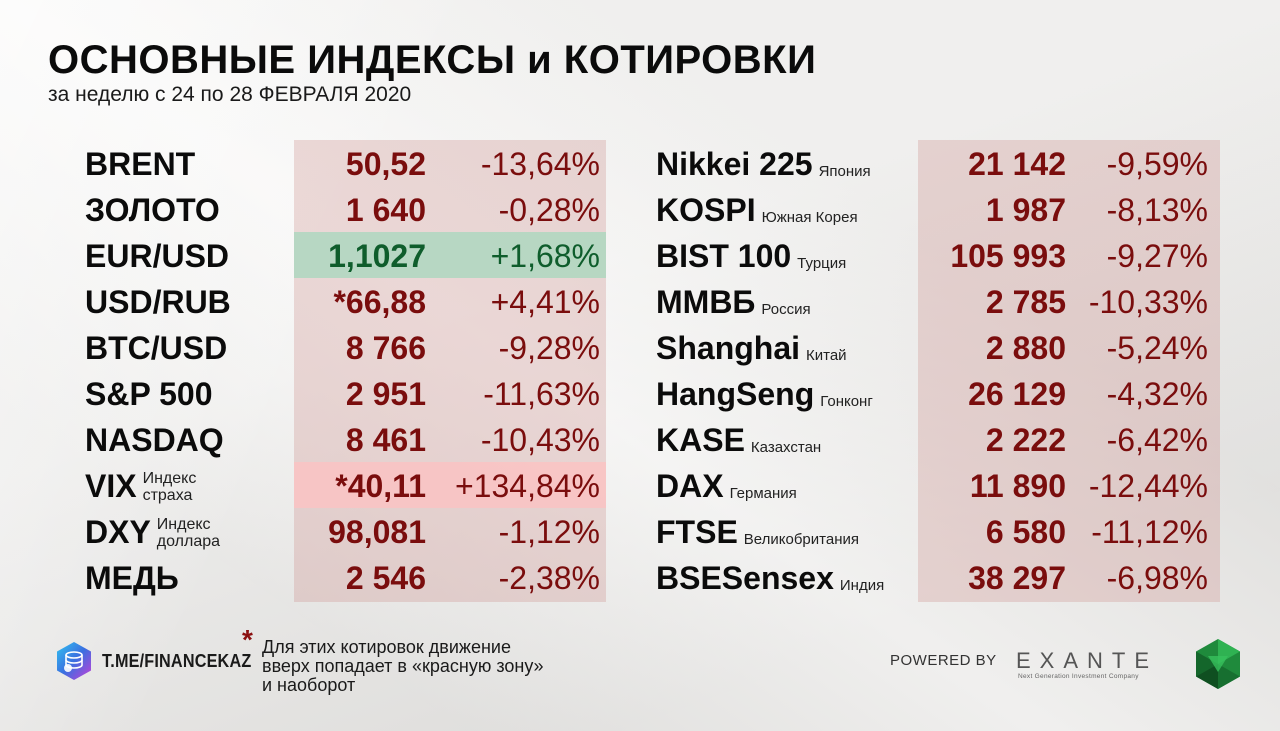  What do you see at coordinates (132, 578) in the screenshot?
I see `quote-name: МЕДЬ` at bounding box center [132, 578].